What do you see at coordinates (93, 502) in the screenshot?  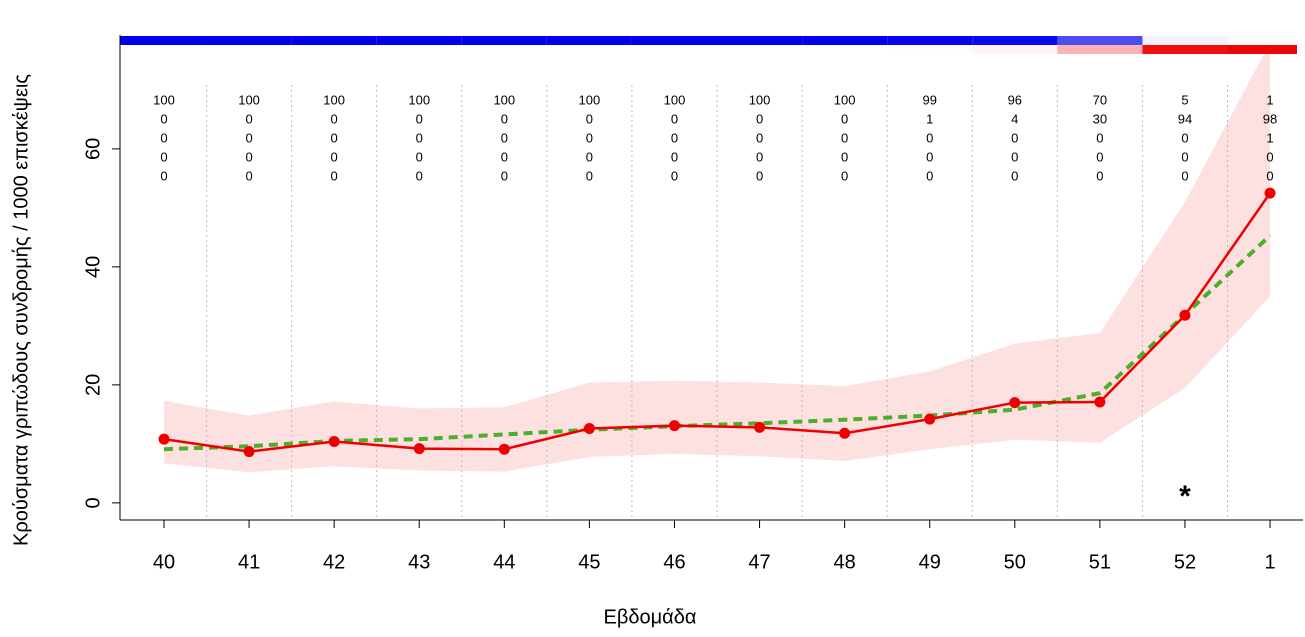 I see `y-tick-label: 0` at bounding box center [93, 502].